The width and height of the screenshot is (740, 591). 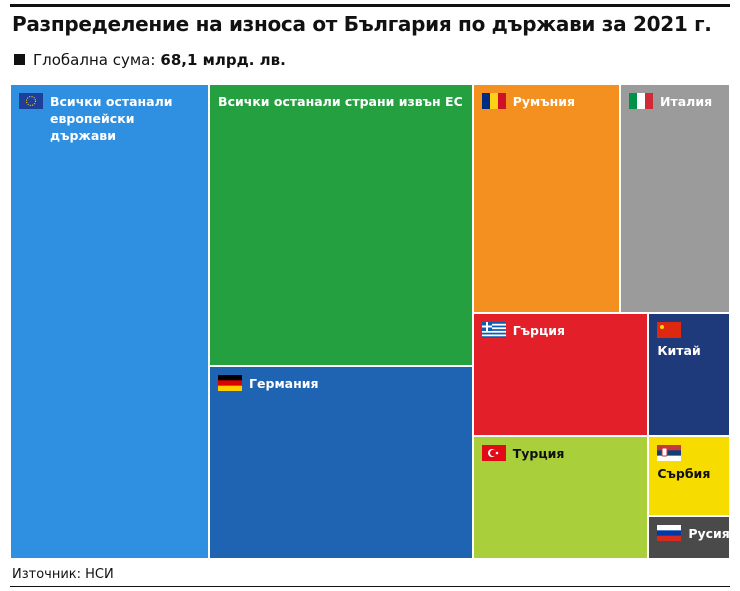 What do you see at coordinates (679, 350) in the screenshot?
I see `category-label: Китай` at bounding box center [679, 350].